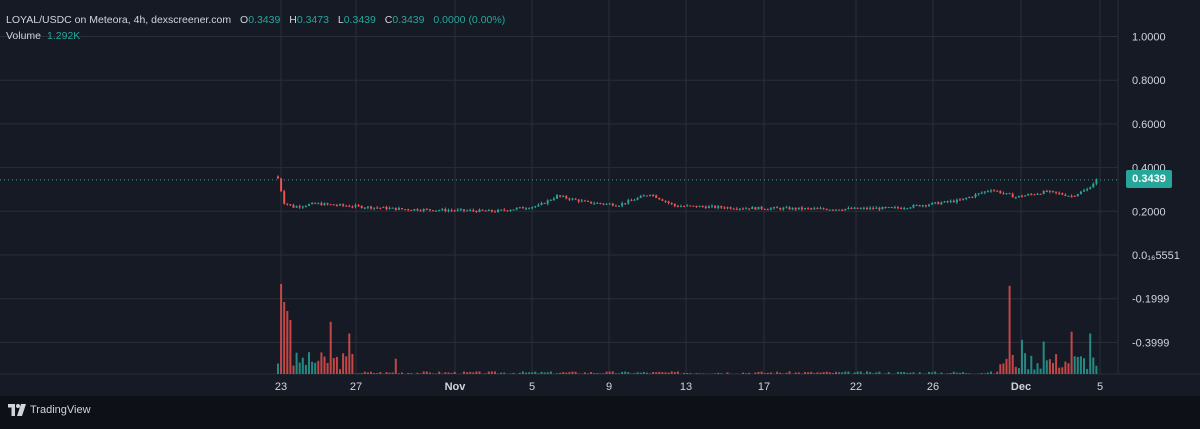  Describe the element at coordinates (689, 387) in the screenshot. I see `time-axis: 23 27 Nov 5 9 13 17 22 26 Dec 5` at that location.